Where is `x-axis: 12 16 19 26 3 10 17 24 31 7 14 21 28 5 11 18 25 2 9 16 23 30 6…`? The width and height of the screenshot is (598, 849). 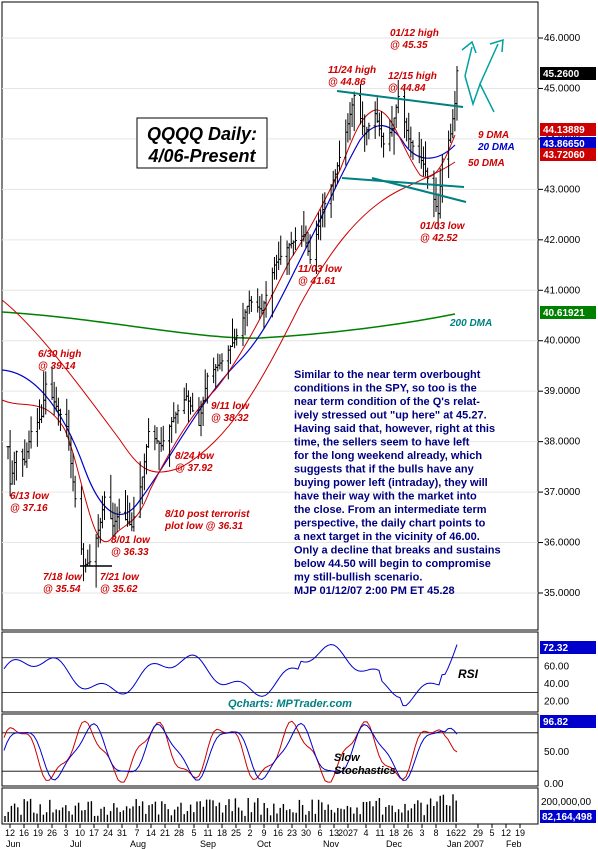 x-axis: 12 16 19 26 3 10 17 24 31 7 14 21 28 5 11 18 25 2 9 16 23 30 6… is located at coordinates (265, 836).